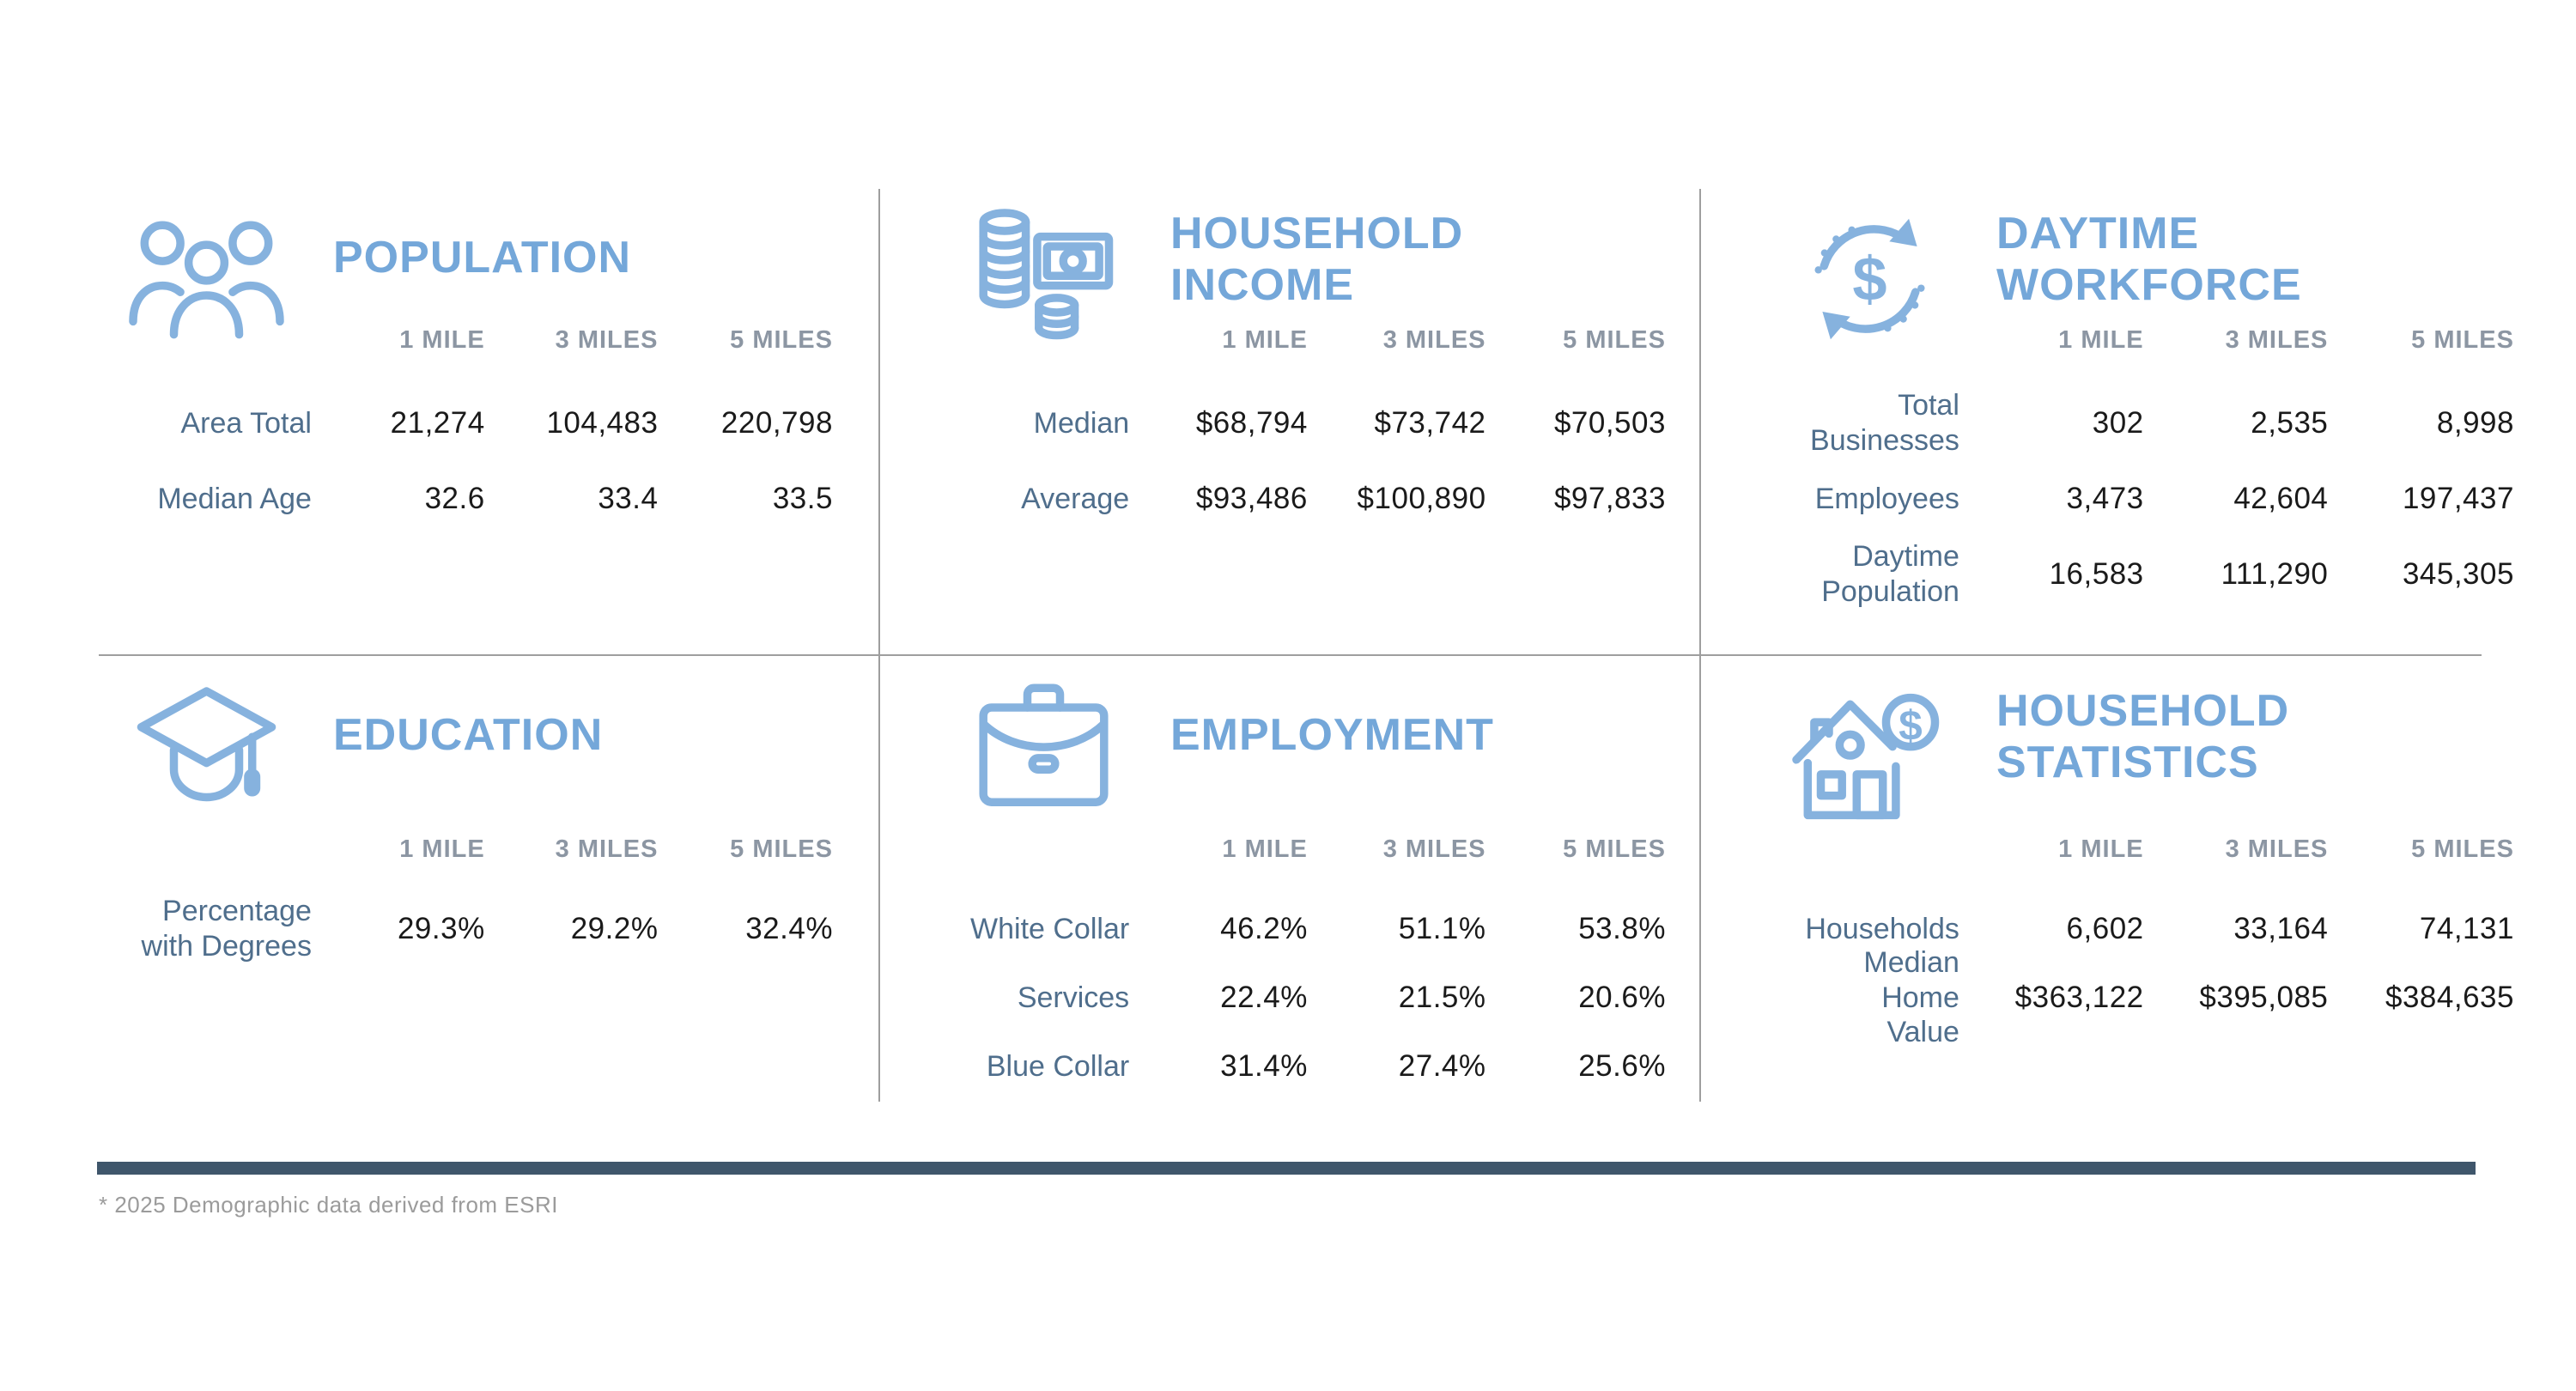 Image resolution: width=2576 pixels, height=1391 pixels. I want to click on panel-population-header: POPULATION, so click(365, 276).